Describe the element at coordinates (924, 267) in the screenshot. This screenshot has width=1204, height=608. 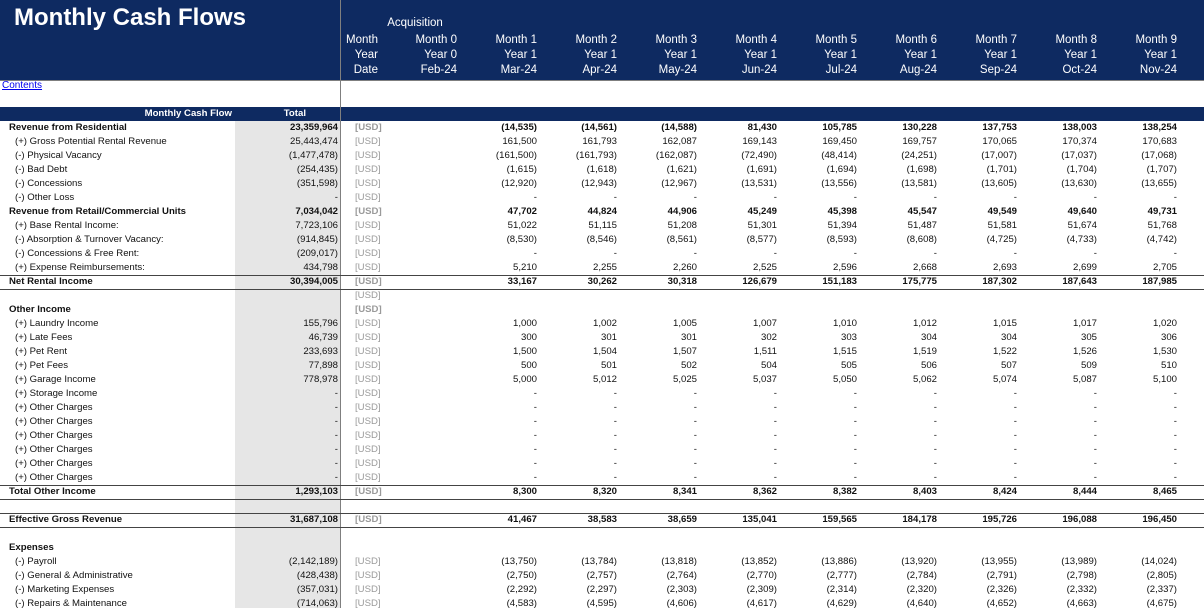
I see `row-value: 2,668` at that location.